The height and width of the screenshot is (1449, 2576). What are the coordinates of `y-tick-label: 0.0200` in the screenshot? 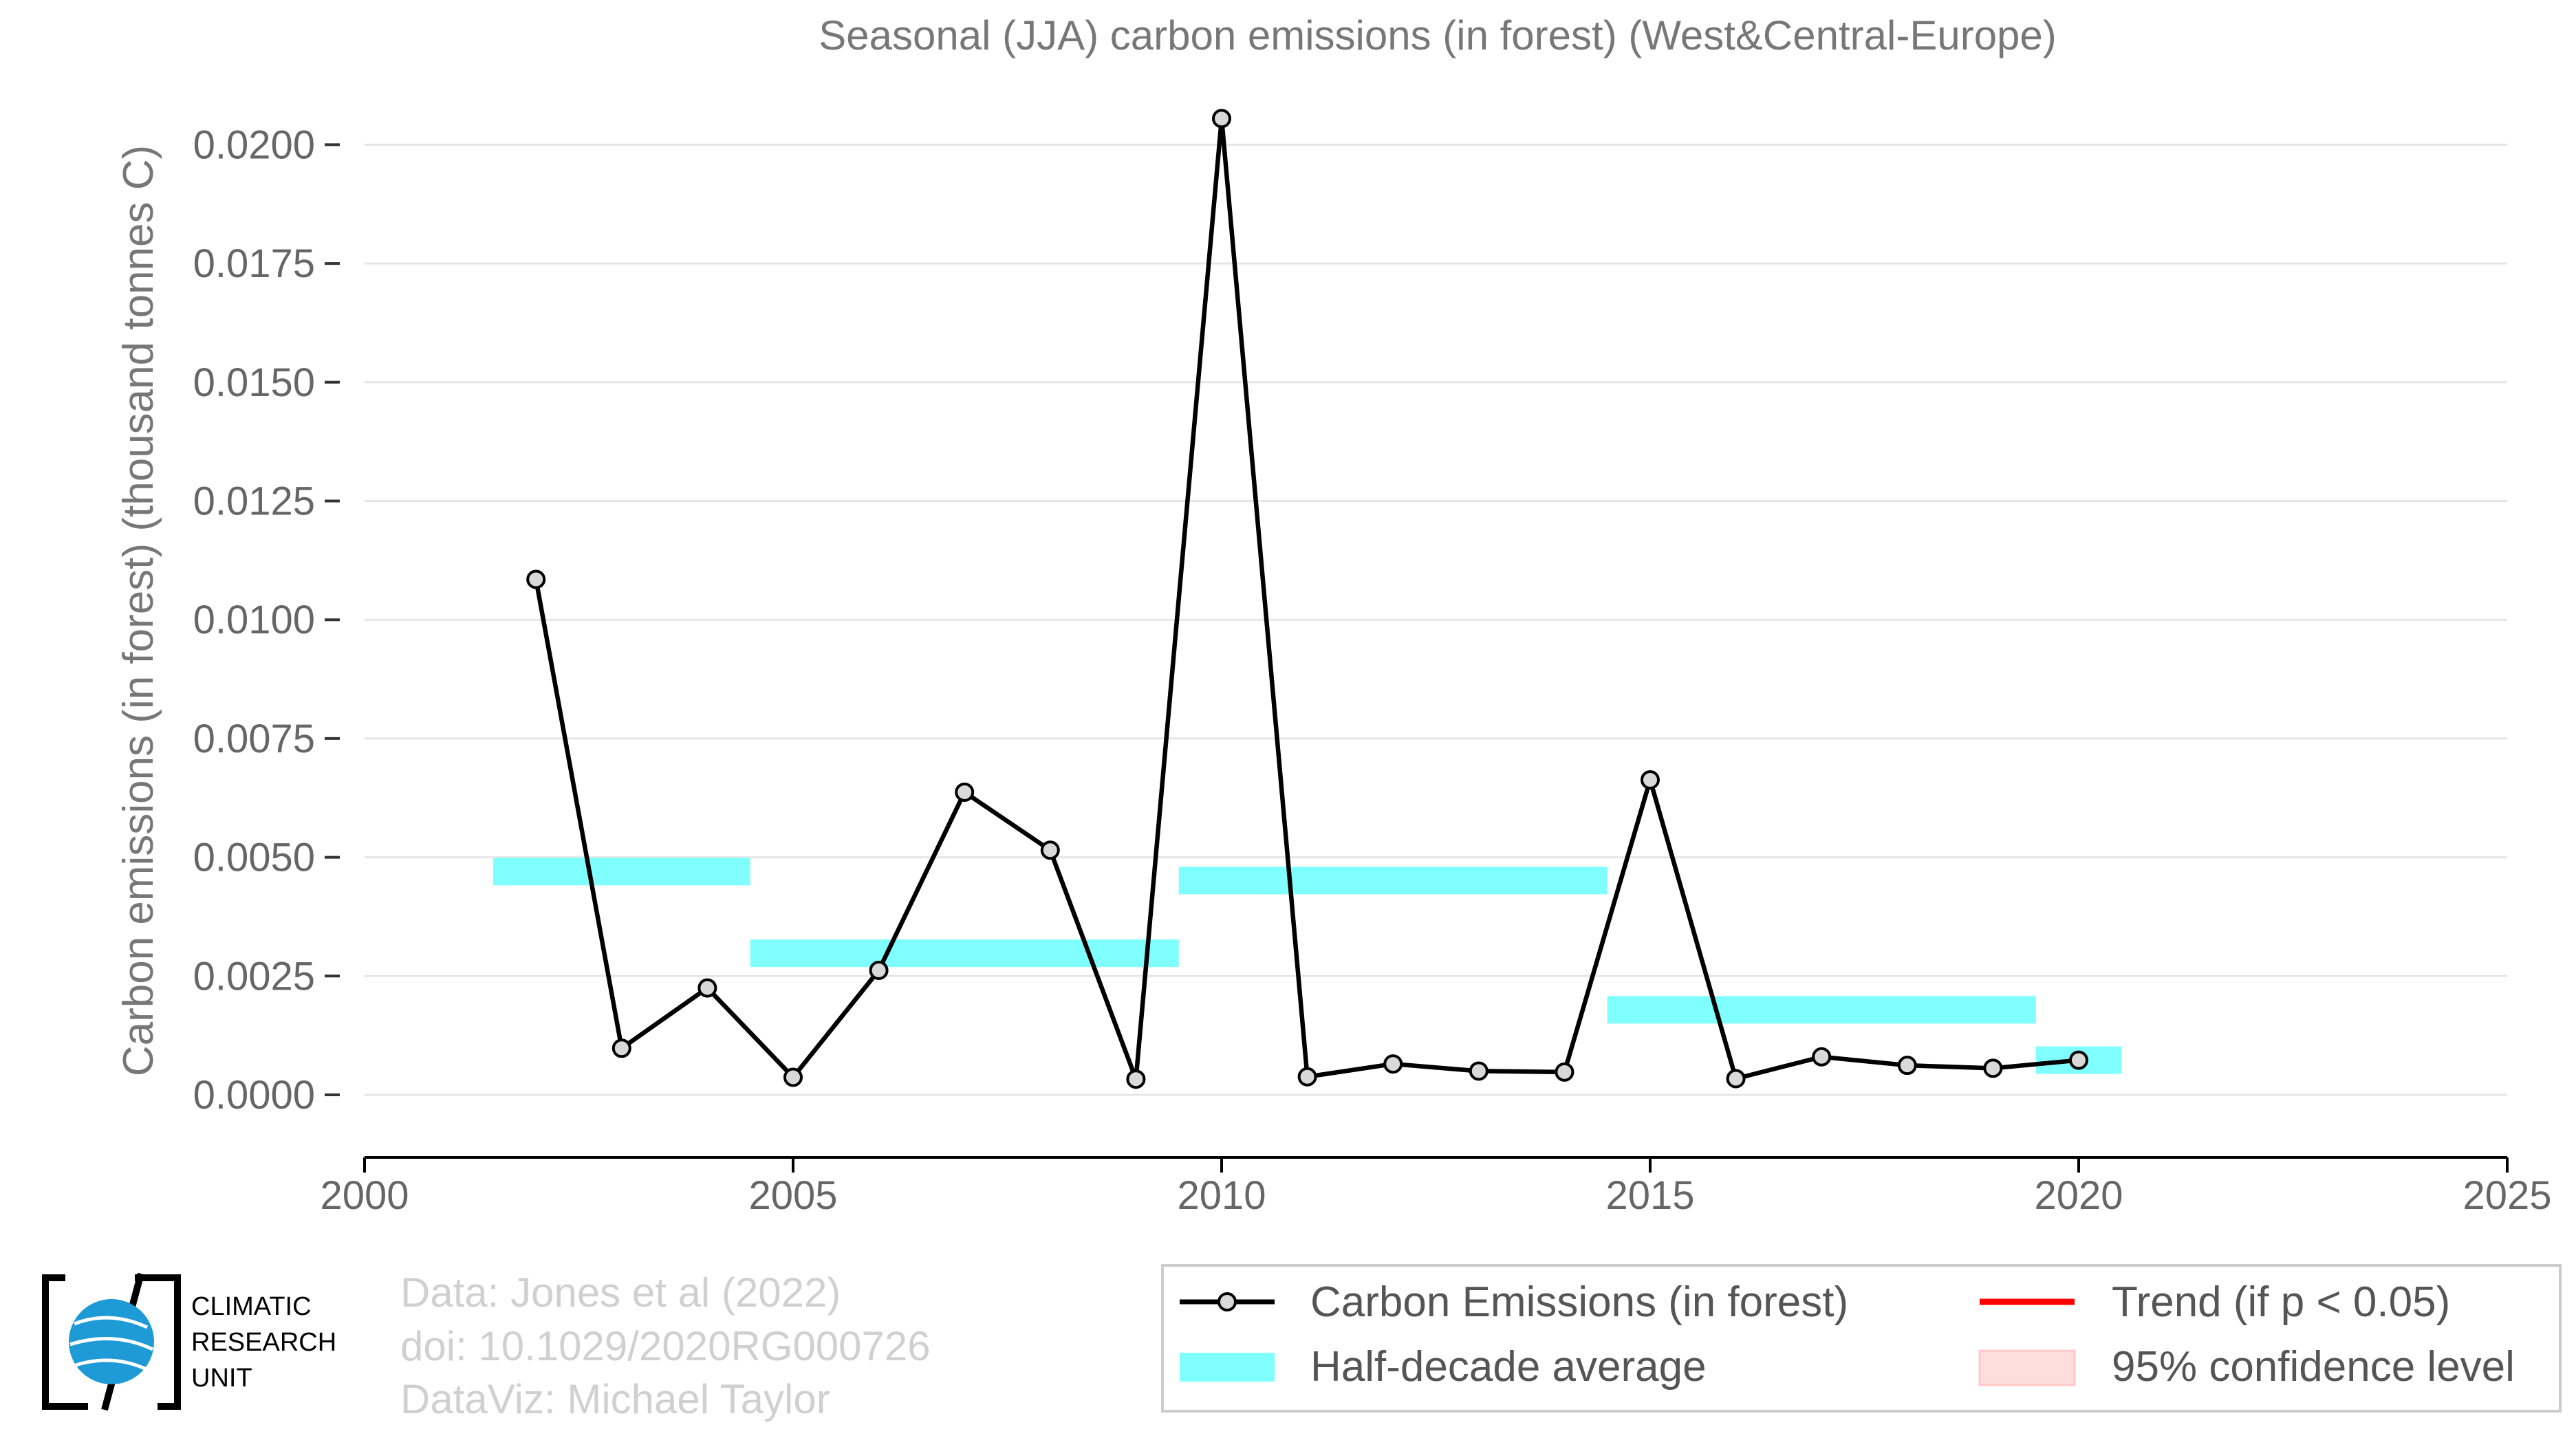 It's located at (254, 144).